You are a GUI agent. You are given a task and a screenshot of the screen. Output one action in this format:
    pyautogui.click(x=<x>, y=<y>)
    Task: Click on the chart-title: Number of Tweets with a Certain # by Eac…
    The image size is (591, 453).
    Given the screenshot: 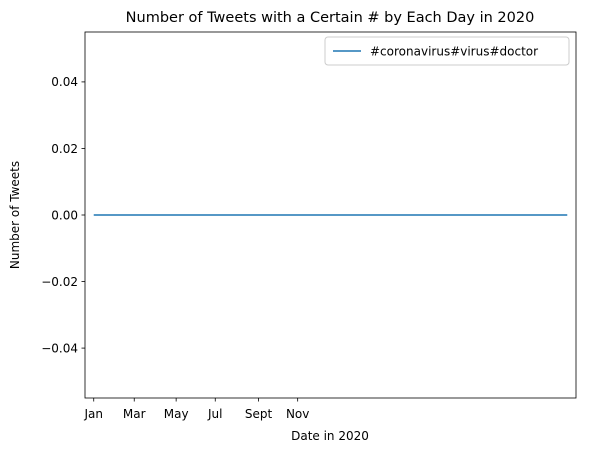 What is the action you would take?
    pyautogui.click(x=330, y=18)
    